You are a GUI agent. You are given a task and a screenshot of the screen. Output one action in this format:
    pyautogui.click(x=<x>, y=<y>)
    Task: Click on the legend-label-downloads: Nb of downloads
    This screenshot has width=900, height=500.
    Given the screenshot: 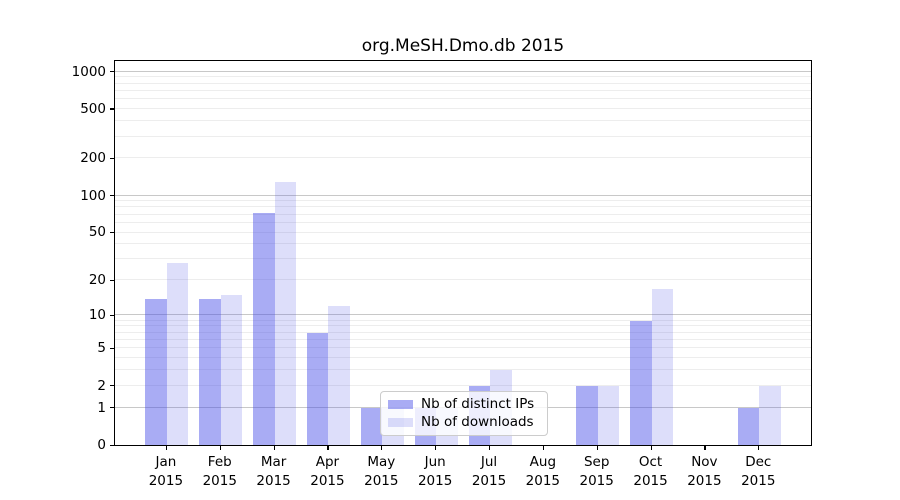 What is the action you would take?
    pyautogui.click(x=477, y=421)
    